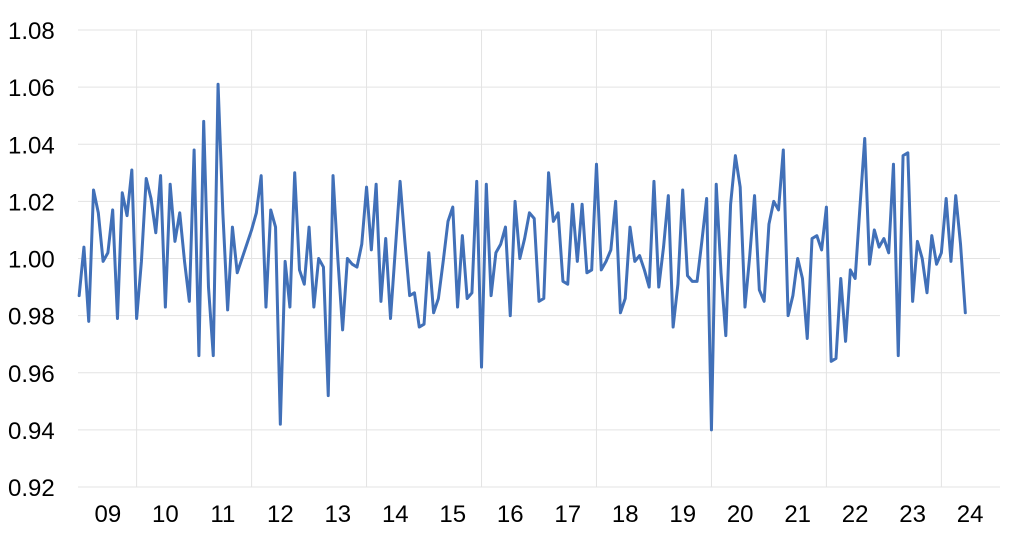 The image size is (1018, 537). Describe the element at coordinates (797, 514) in the screenshot. I see `x-tick-label: 21` at that location.